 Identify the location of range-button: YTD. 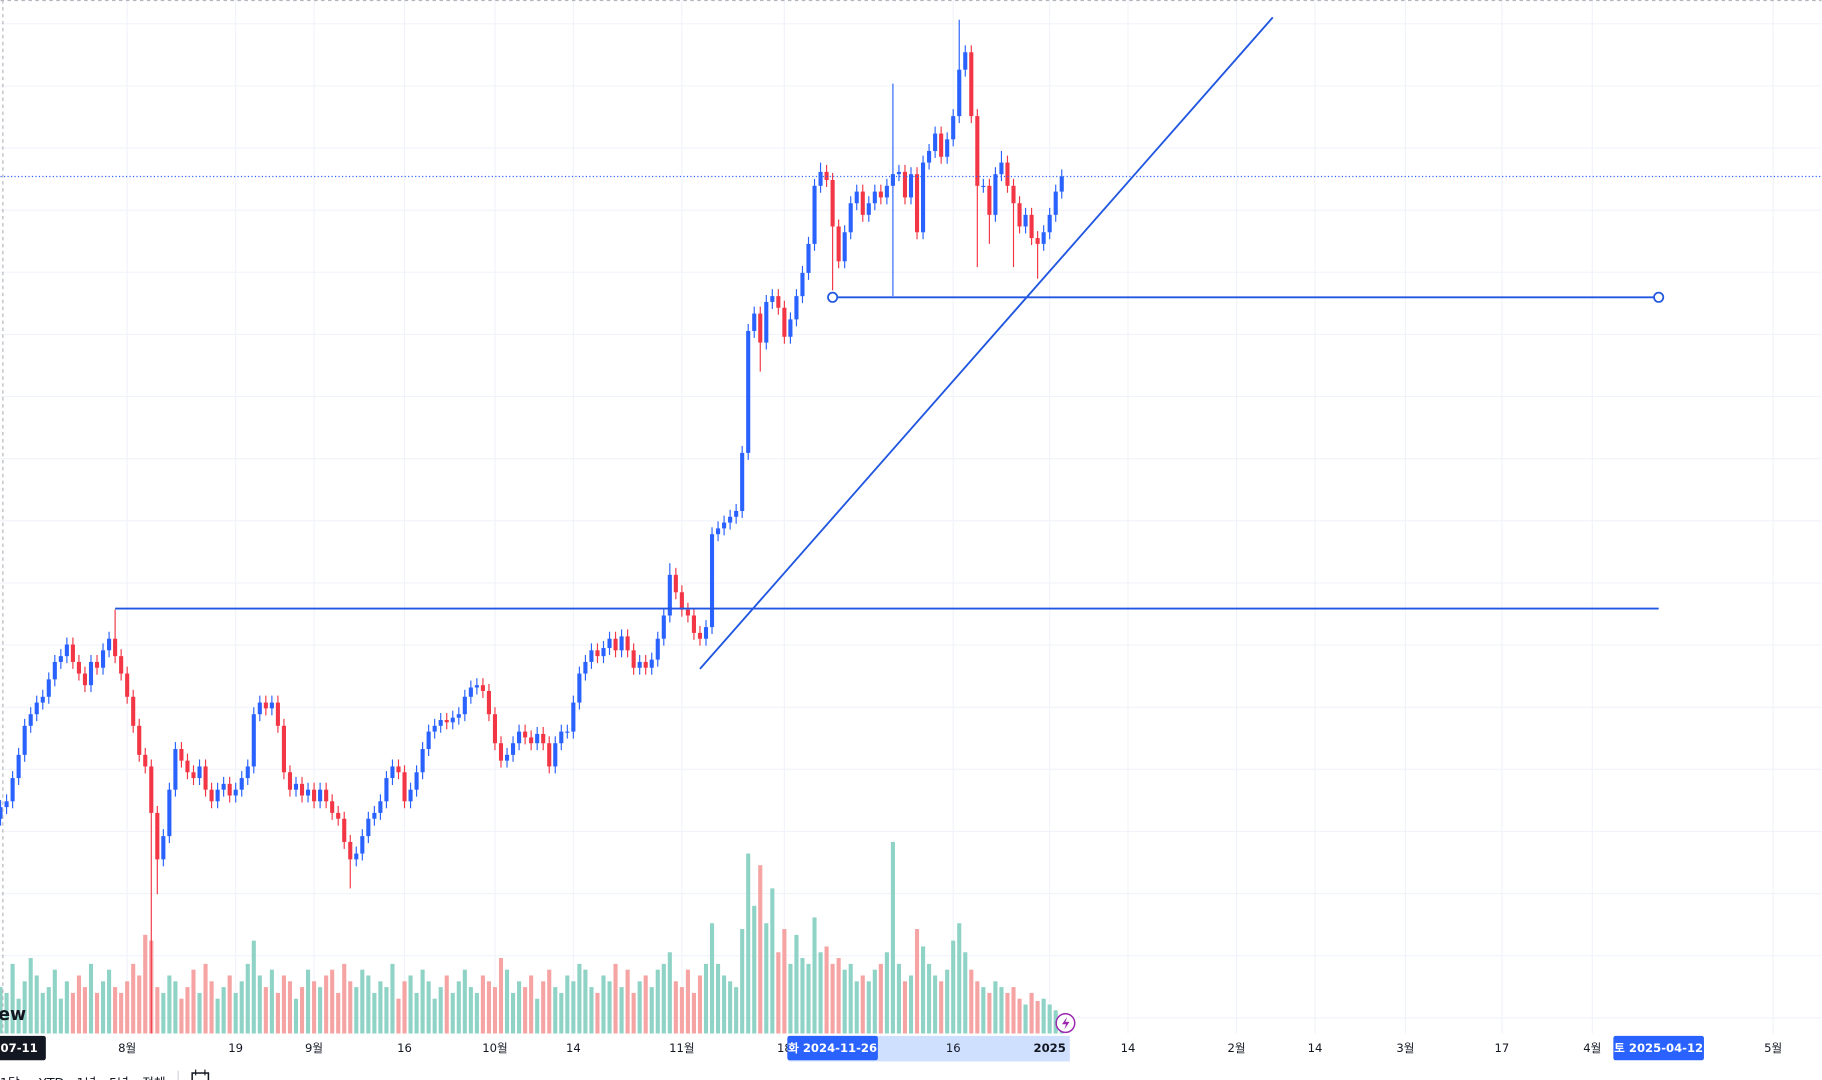
(51, 1078).